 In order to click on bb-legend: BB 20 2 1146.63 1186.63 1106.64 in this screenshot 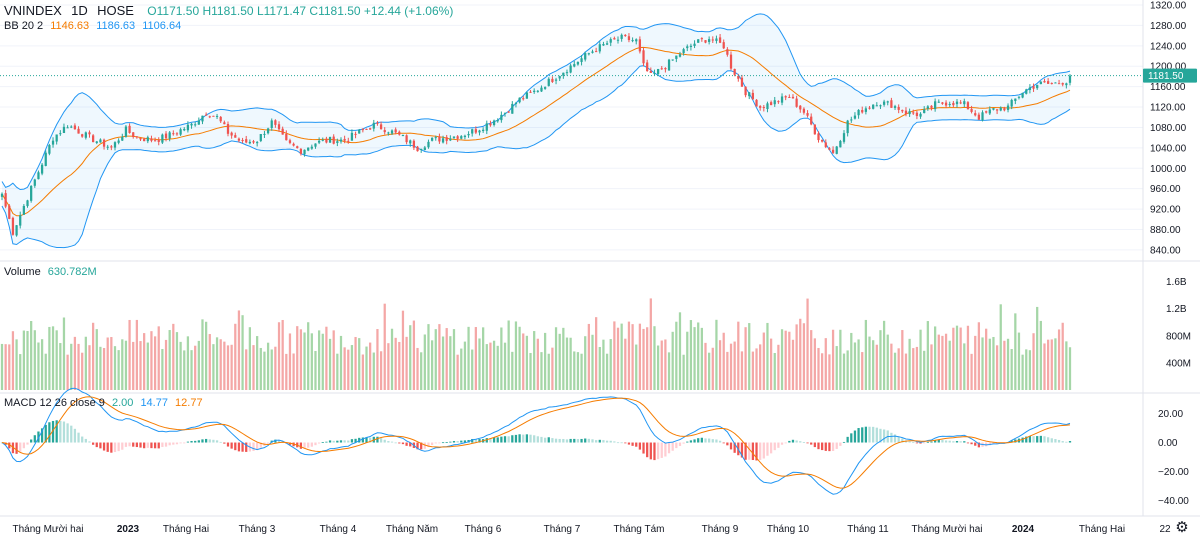, I will do `click(92, 26)`.